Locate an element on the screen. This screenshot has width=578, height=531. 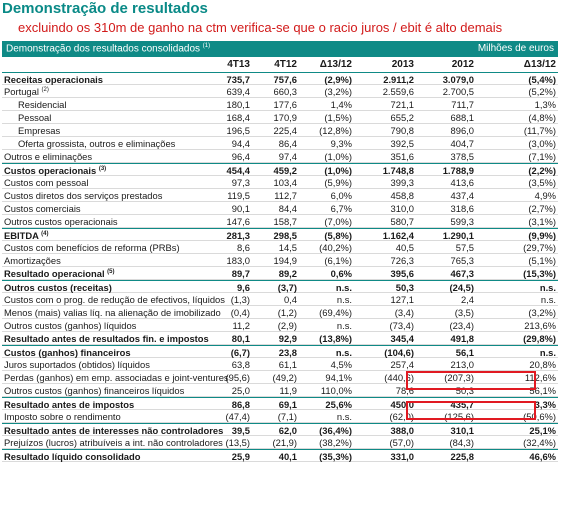
cell-value: 688,1 is located at coordinates (462, 117).